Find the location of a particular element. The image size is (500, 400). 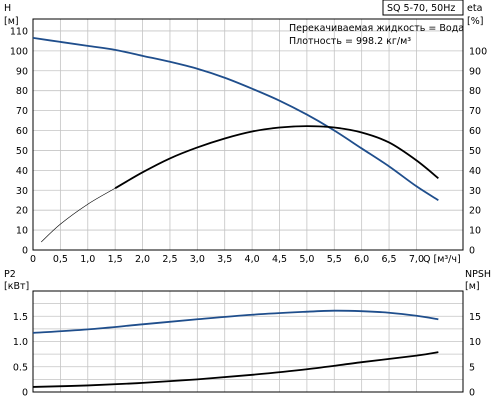

efficiency-curve is located at coordinates (276, 157).